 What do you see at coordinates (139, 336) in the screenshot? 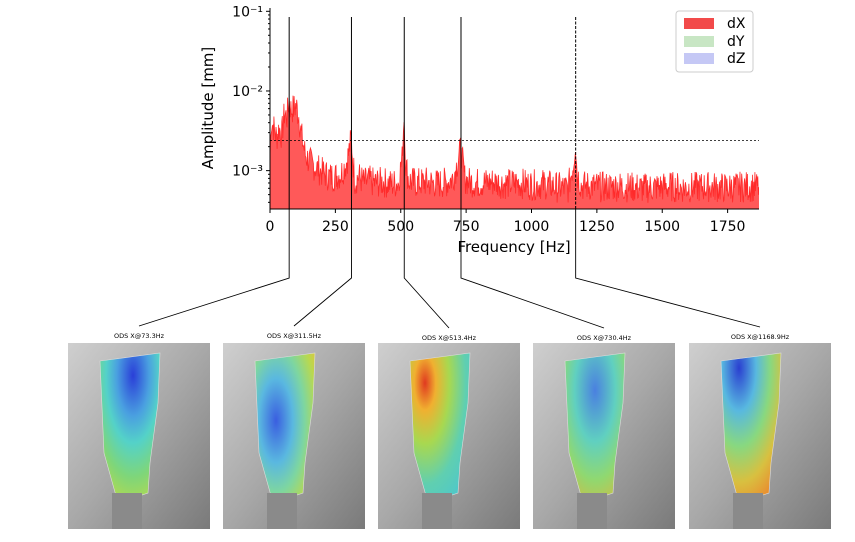
I see `ods-title-1: ODS X@73.3Hz` at bounding box center [139, 336].